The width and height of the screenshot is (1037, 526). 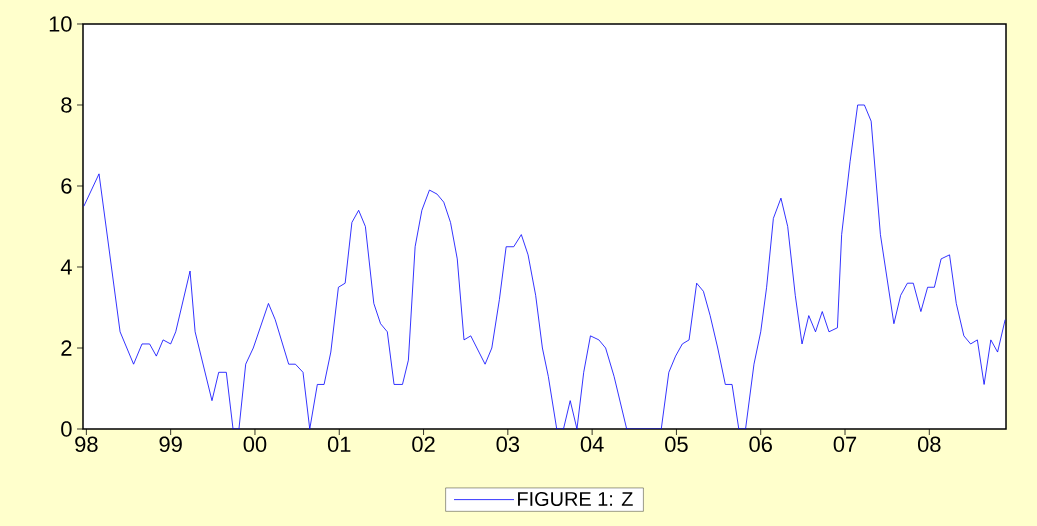 What do you see at coordinates (508, 444) in the screenshot?
I see `x-tick-label: 03` at bounding box center [508, 444].